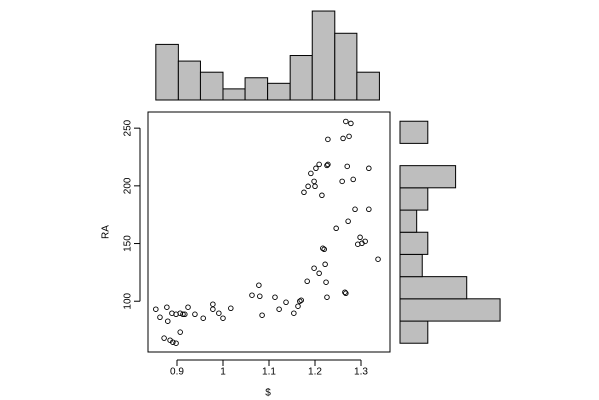  What do you see at coordinates (268, 393) in the screenshot?
I see `x-axis-label: $` at bounding box center [268, 393].